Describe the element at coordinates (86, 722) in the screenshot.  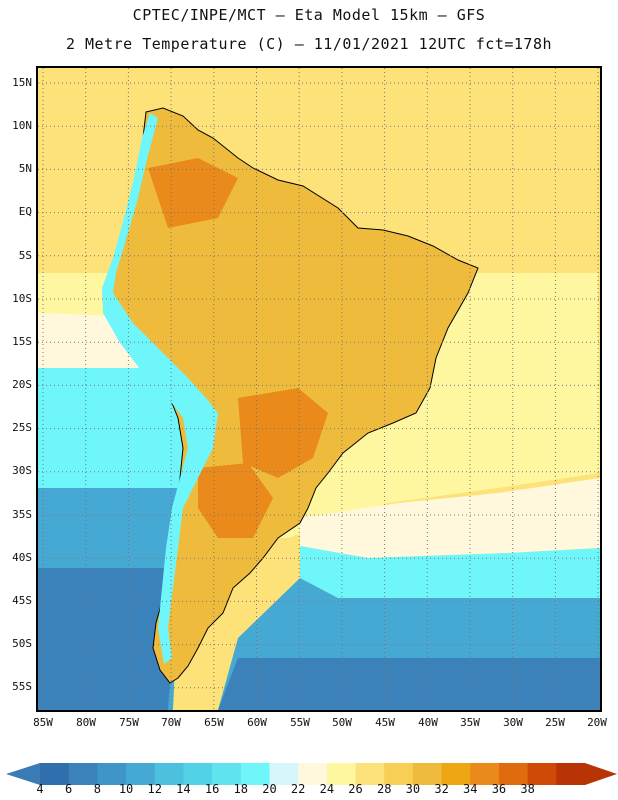
I see `lon-label-80w: 80W` at that location.